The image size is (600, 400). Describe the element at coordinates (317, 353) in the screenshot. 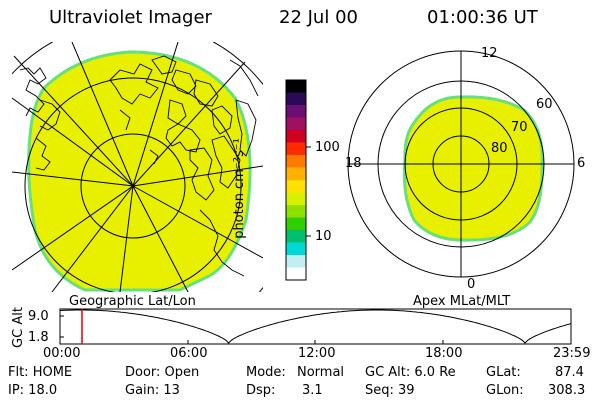

I see `xtick-1200: 12:00` at that location.